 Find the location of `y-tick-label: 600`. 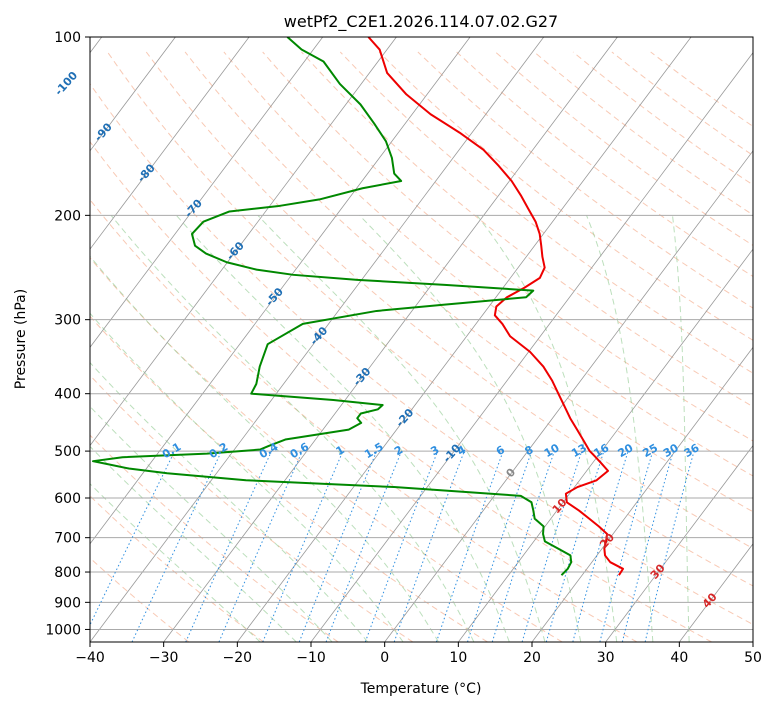

y-tick-label: 600 is located at coordinates (67, 499).